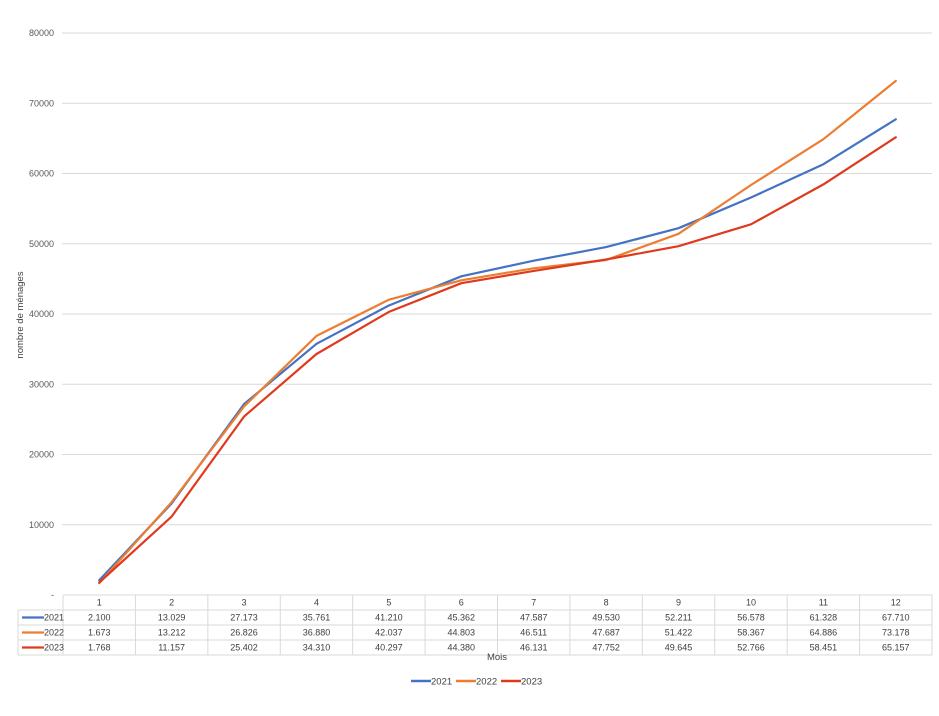  Describe the element at coordinates (824, 648) in the screenshot. I see `data-label: 58.451` at that location.